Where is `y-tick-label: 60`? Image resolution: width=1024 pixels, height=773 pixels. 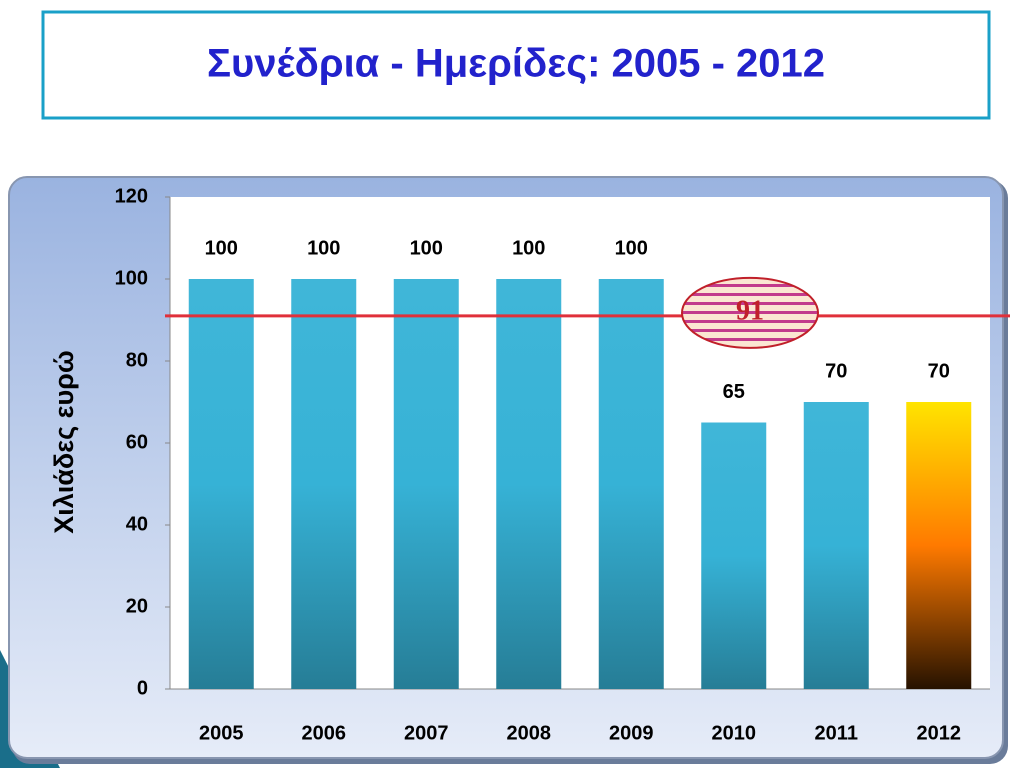 y-tick-label: 60 is located at coordinates (137, 442).